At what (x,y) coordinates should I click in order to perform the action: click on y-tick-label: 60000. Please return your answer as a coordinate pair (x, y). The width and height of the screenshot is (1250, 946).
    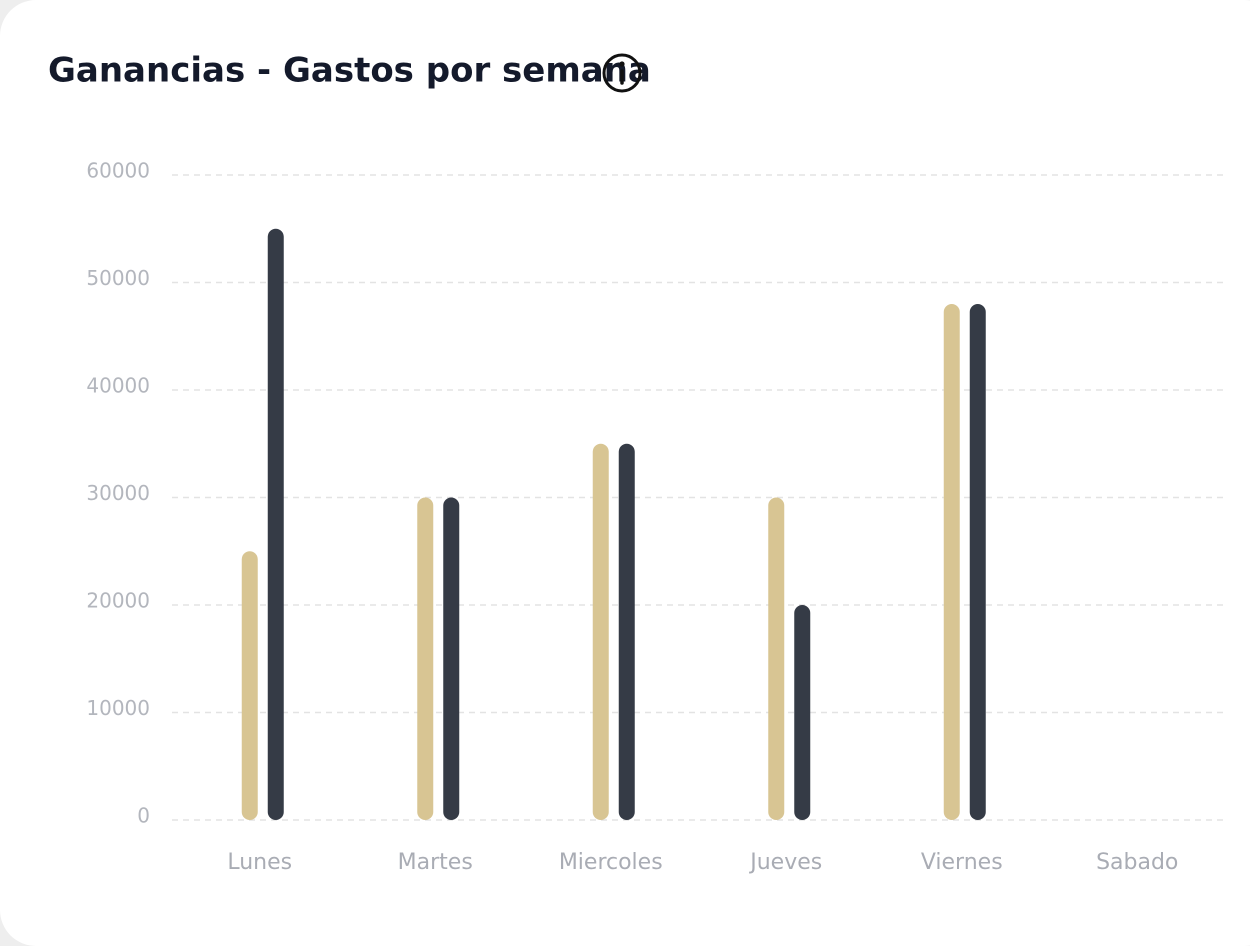
    Looking at the image, I should click on (118, 171).